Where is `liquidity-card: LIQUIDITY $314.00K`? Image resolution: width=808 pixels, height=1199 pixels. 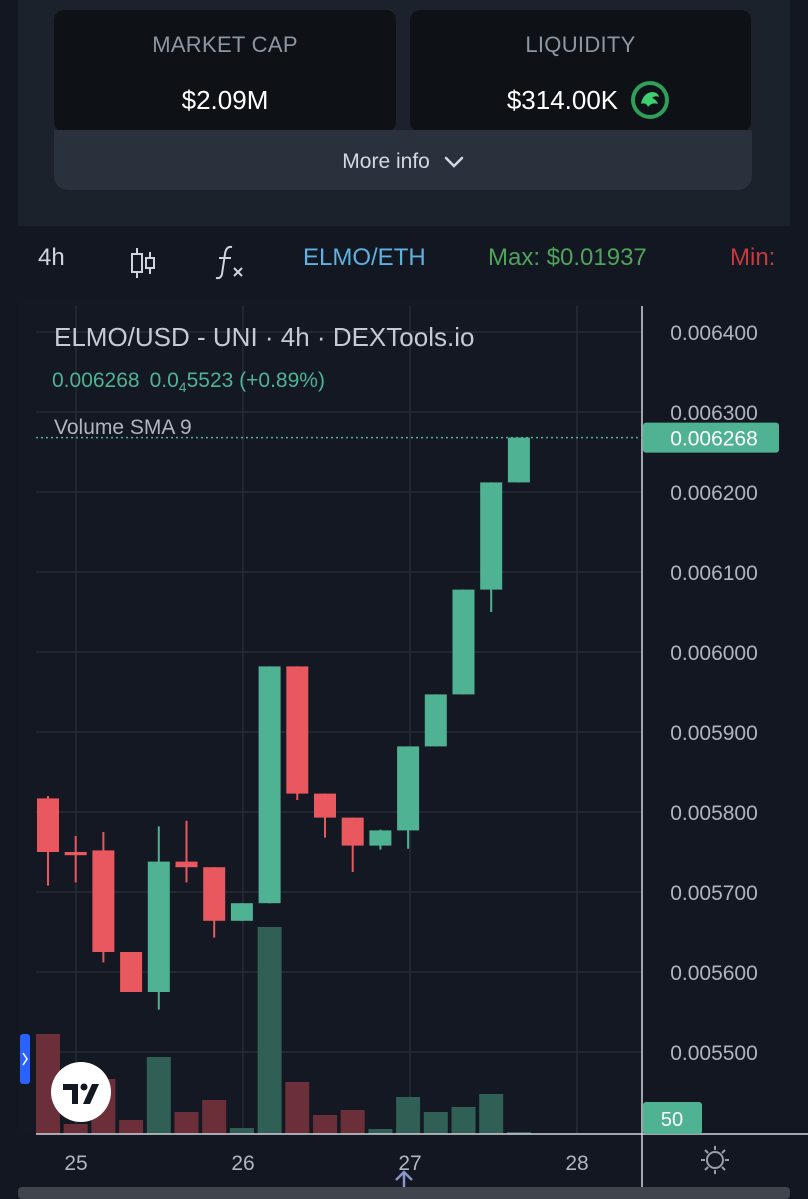 liquidity-card: LIQUIDITY $314.00K is located at coordinates (580, 71).